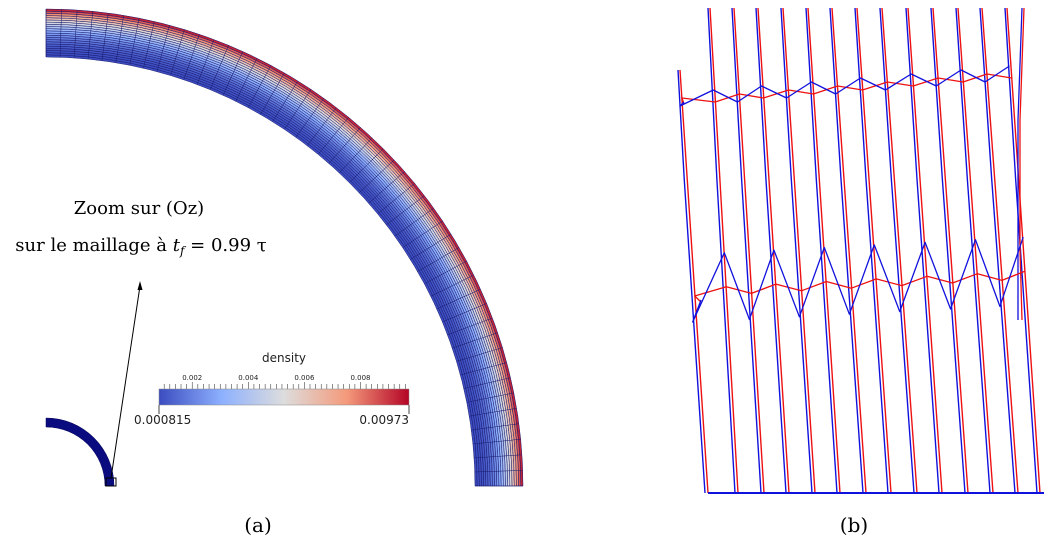 The image size is (1044, 542). What do you see at coordinates (162, 420) in the screenshot?
I see `colorbar-min-label: 0.000815` at bounding box center [162, 420].